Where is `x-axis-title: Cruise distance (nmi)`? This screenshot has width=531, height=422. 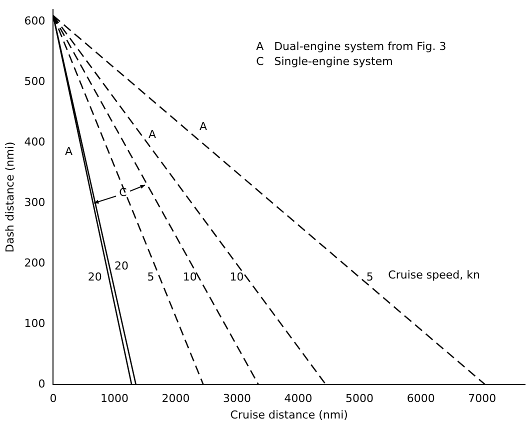 x-axis-title: Cruise distance (nmi) is located at coordinates (289, 415).